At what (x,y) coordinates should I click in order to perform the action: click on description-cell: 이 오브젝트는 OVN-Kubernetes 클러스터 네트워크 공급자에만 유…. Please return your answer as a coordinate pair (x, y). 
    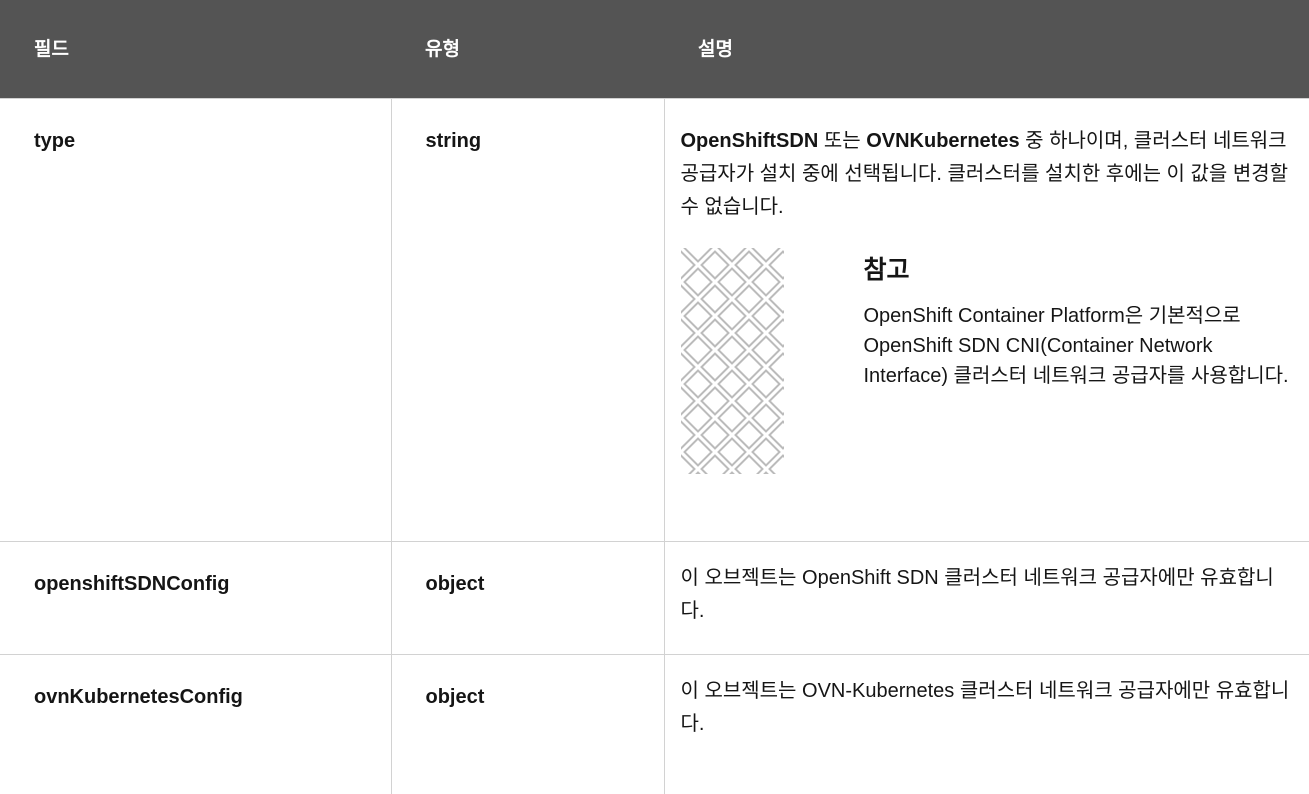
    Looking at the image, I should click on (986, 724).